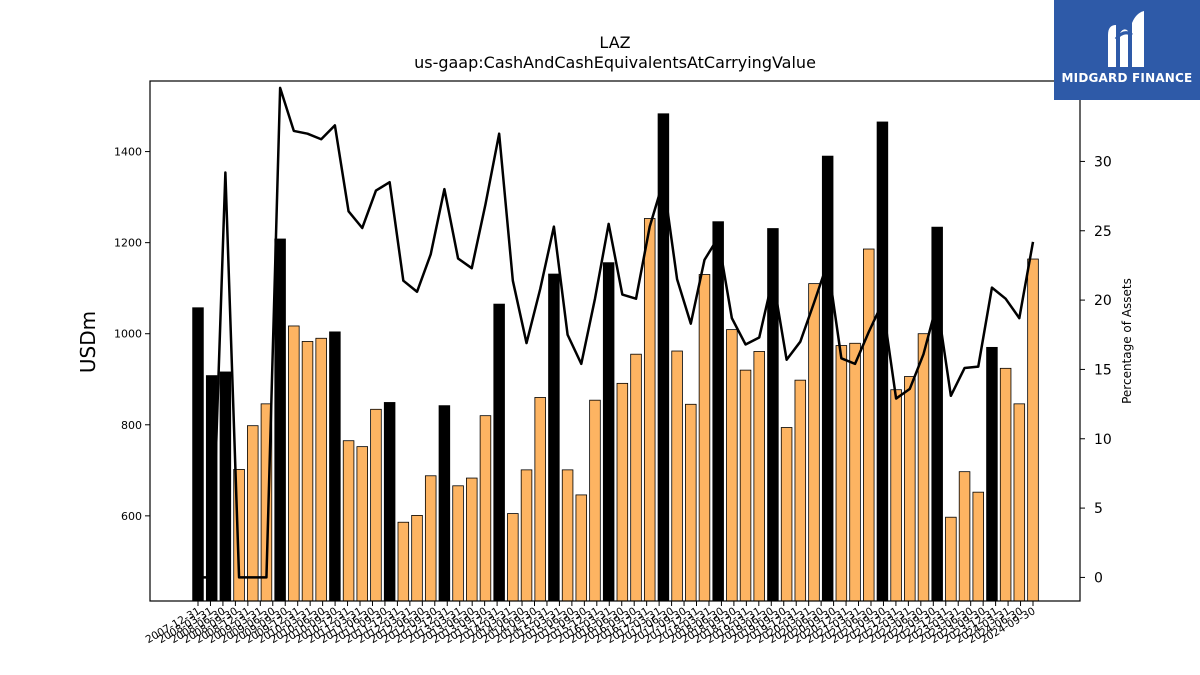 The width and height of the screenshot is (1200, 675). What do you see at coordinates (131, 425) in the screenshot?
I see `y-tick-label: 800` at bounding box center [131, 425].